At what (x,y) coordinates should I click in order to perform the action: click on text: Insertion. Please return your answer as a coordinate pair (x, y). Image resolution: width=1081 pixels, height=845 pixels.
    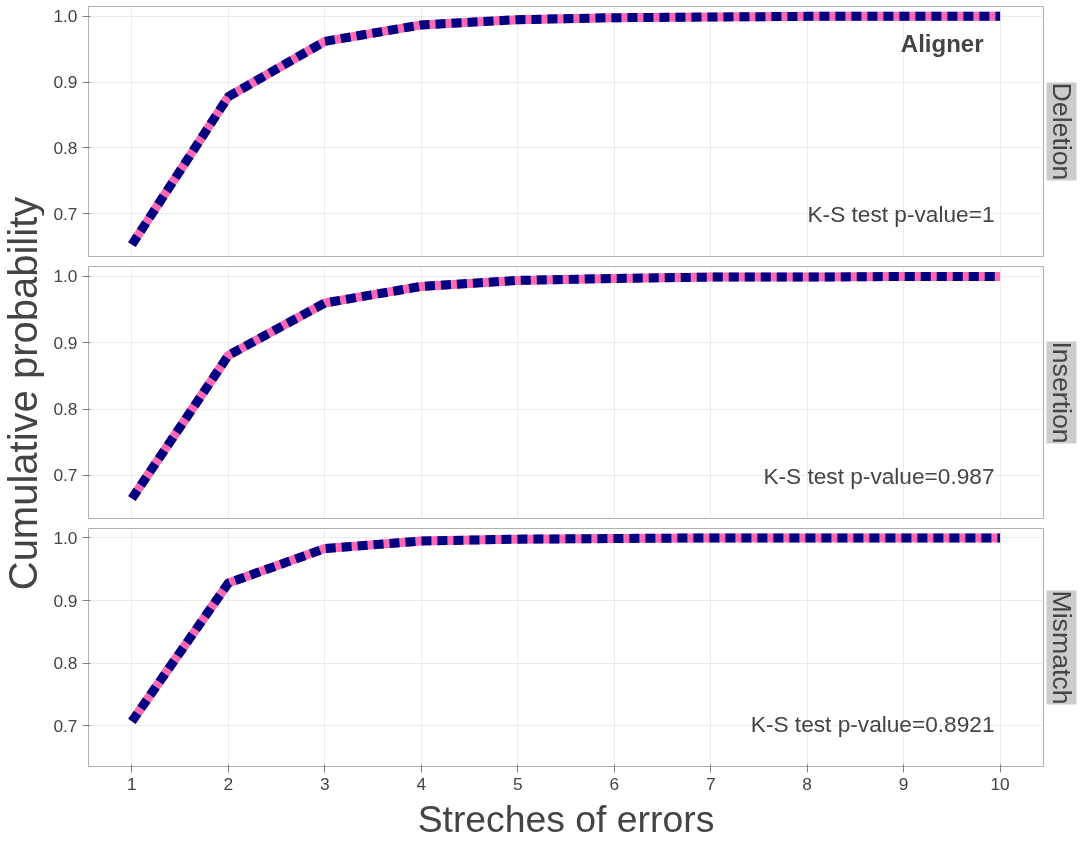
    Looking at the image, I should click on (1061, 392).